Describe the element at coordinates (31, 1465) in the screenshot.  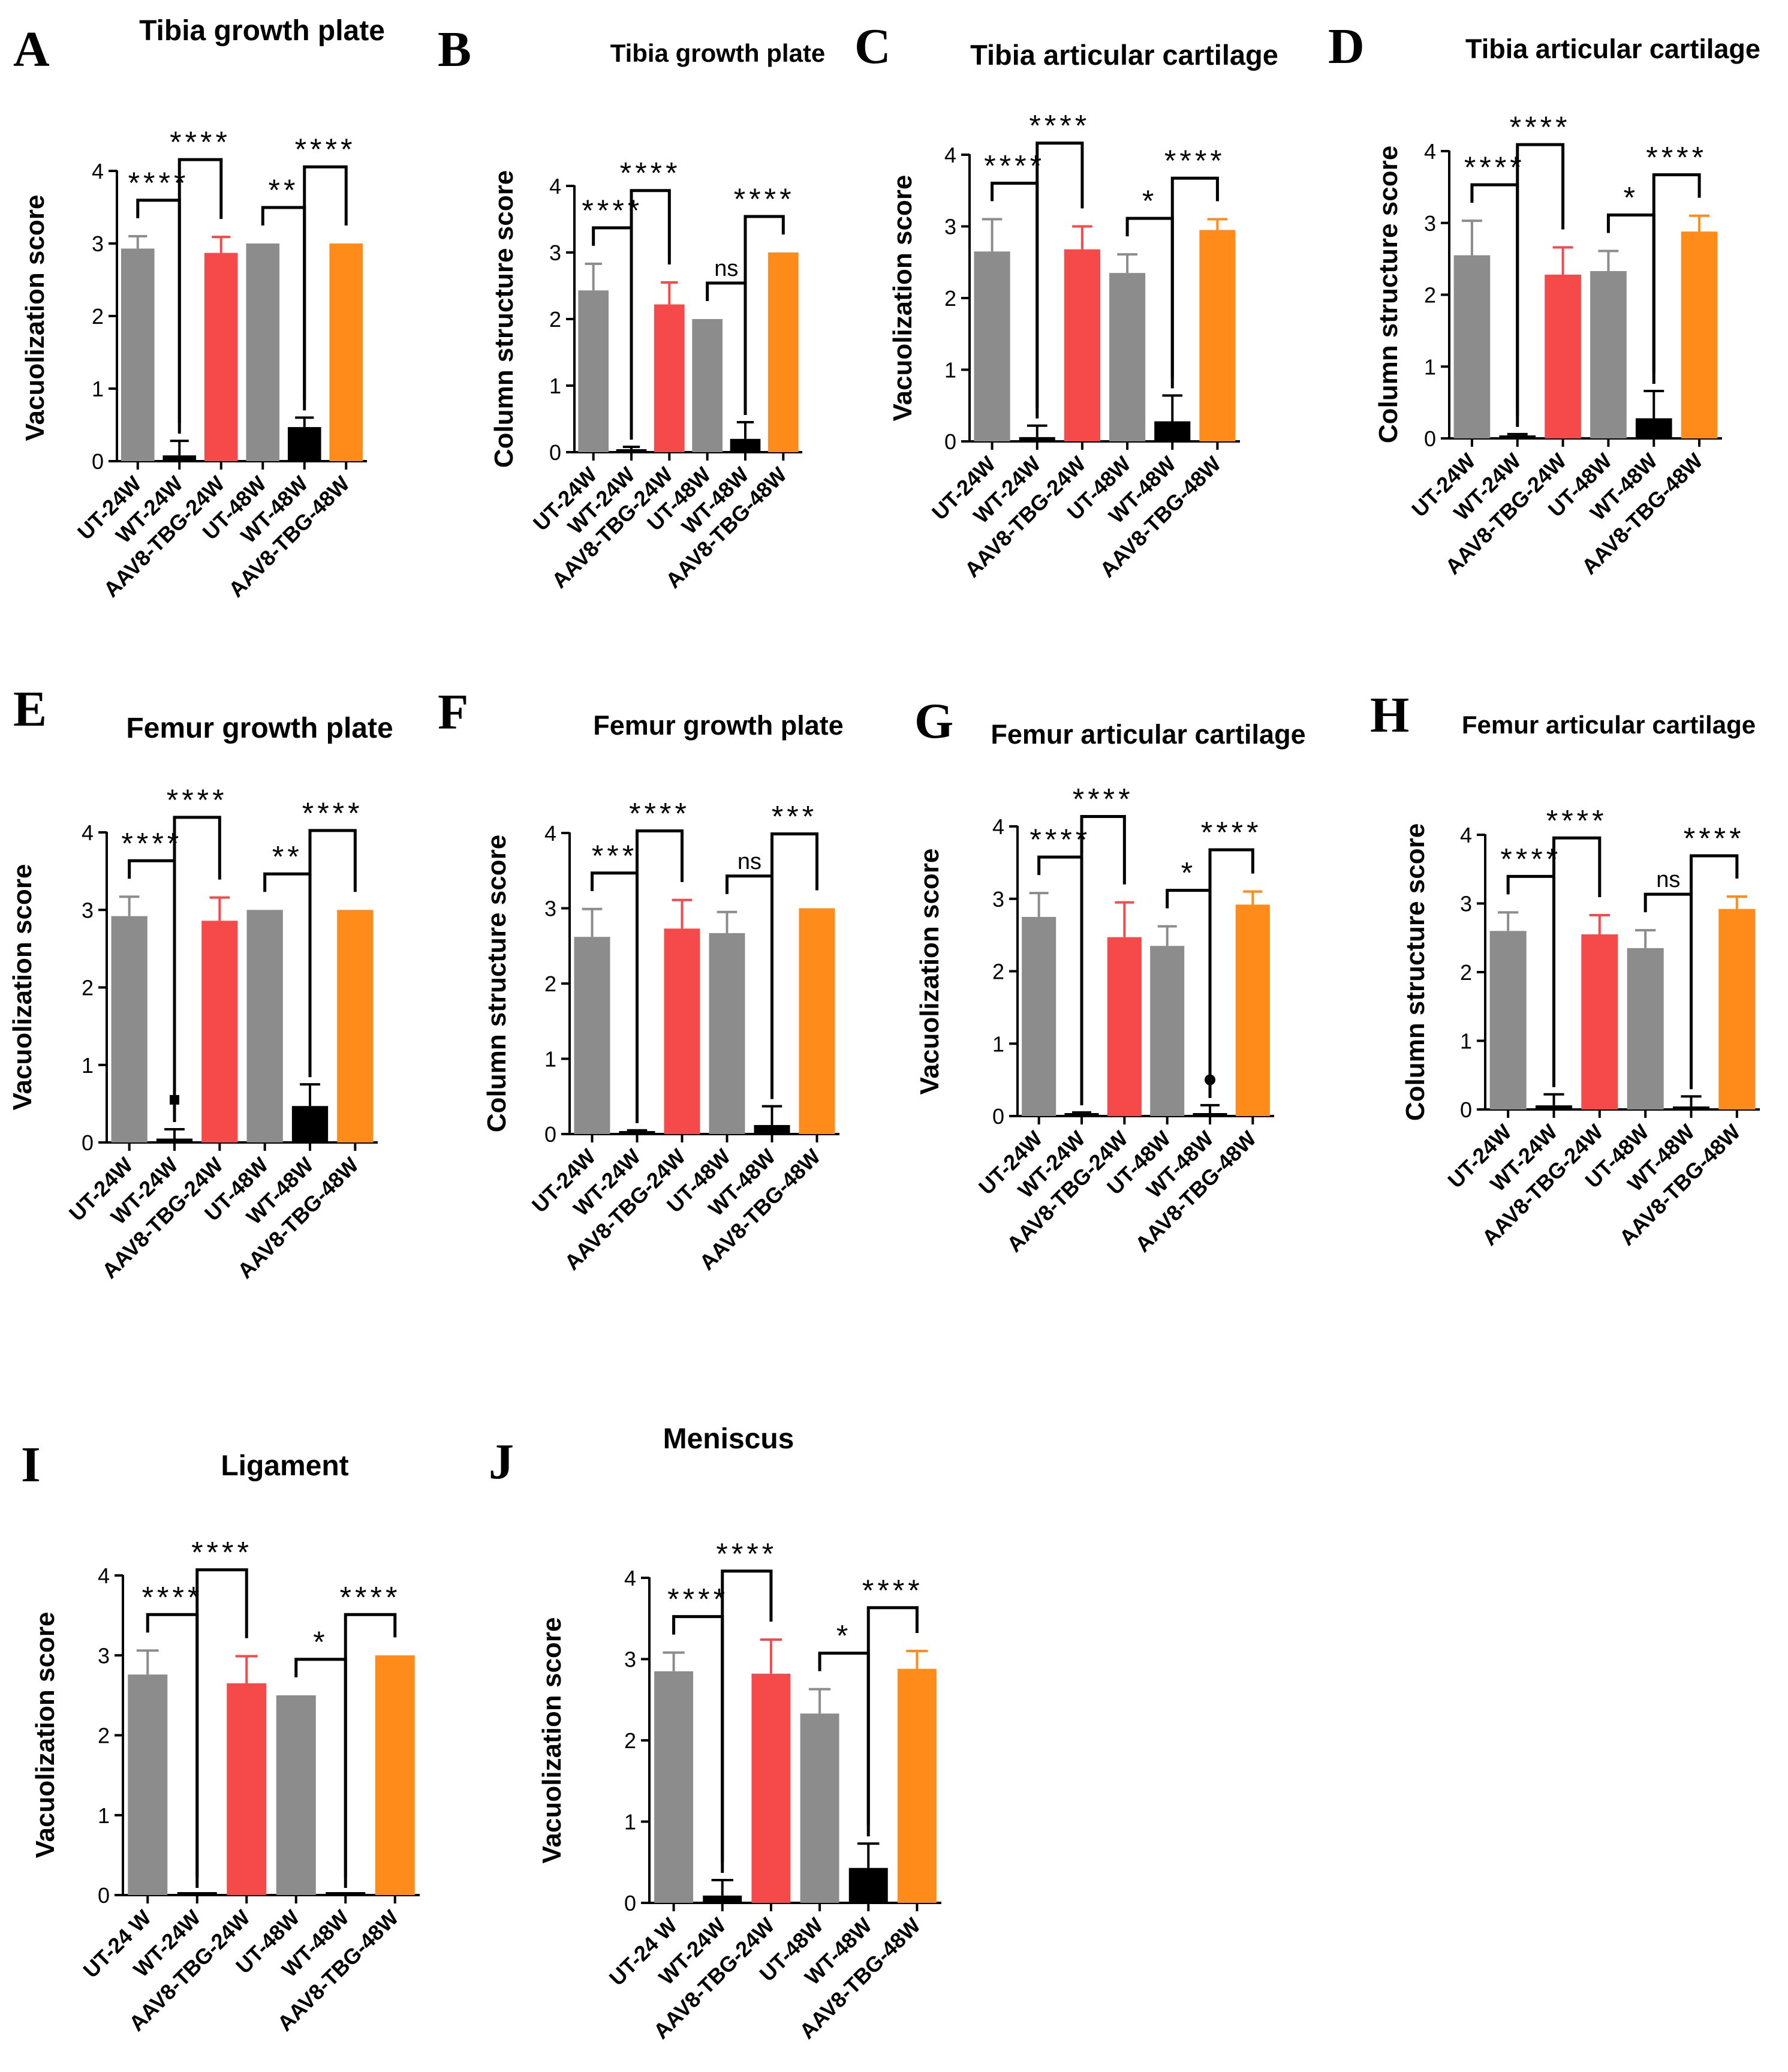
I see `panel-letter: I` at that location.